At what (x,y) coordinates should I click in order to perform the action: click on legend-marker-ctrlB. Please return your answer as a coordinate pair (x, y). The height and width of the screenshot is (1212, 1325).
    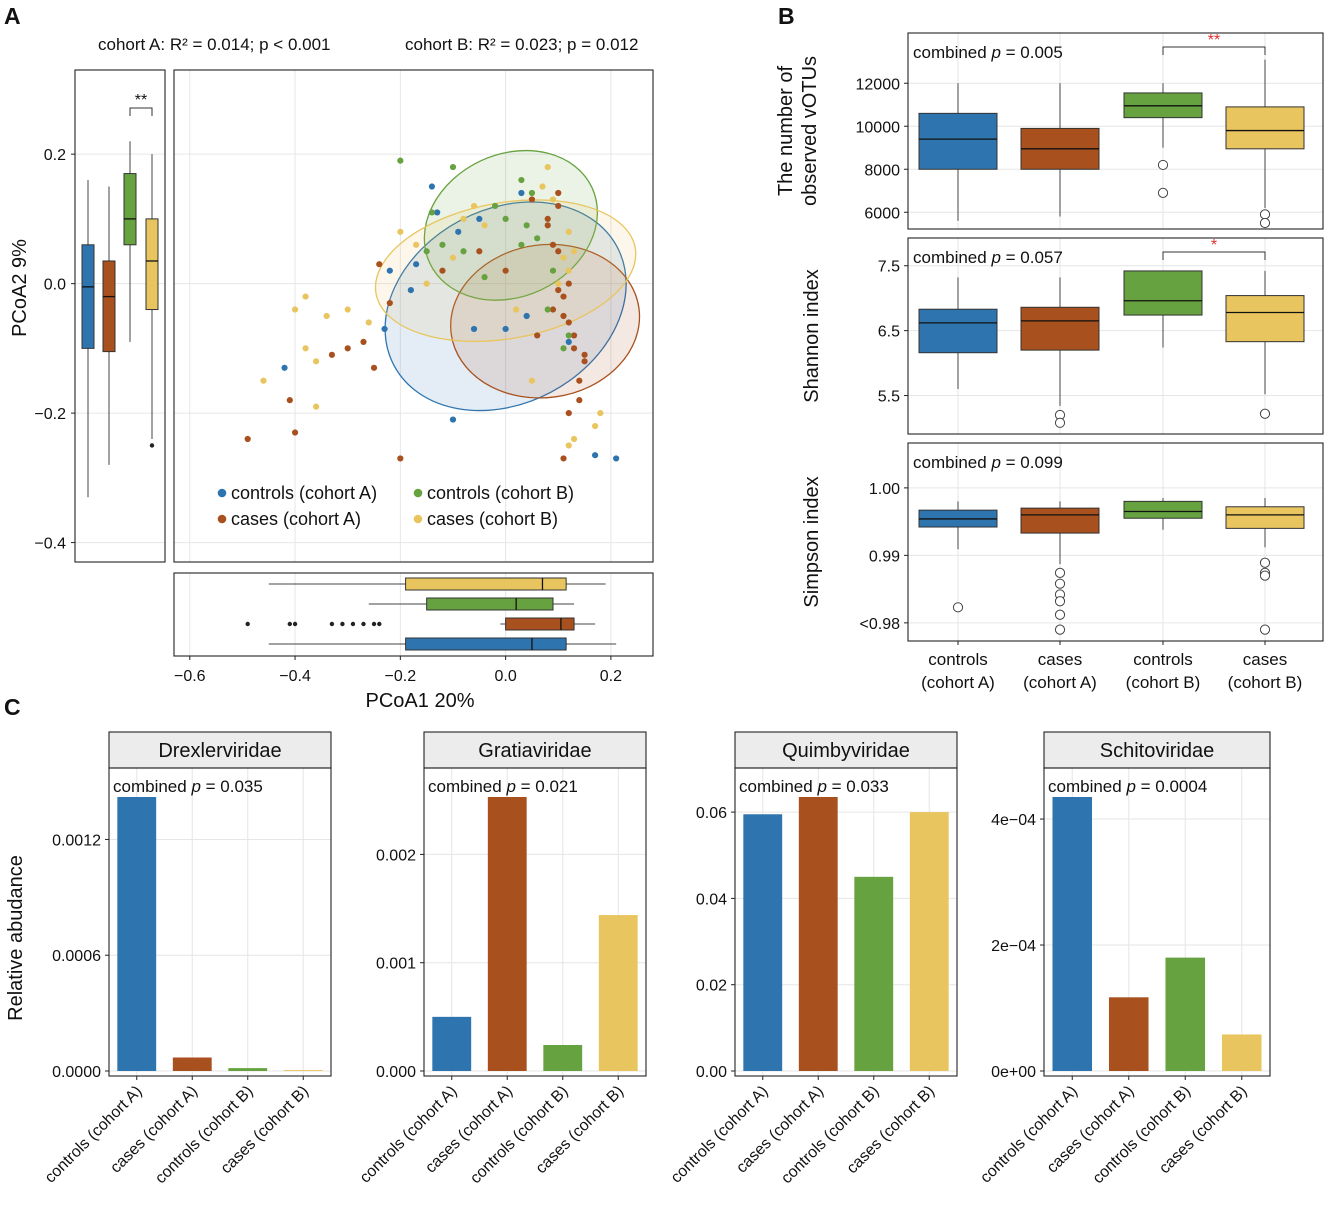
    Looking at the image, I should click on (418, 493).